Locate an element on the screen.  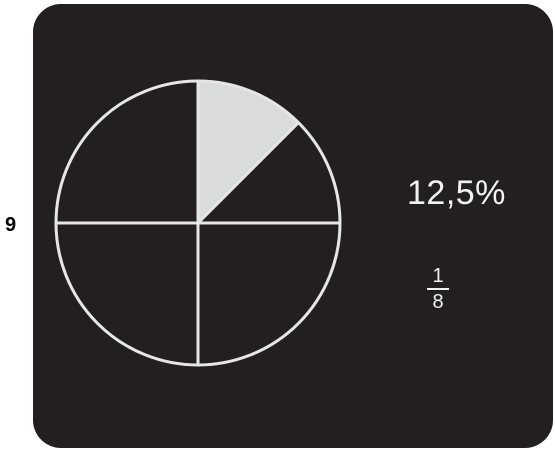
fraction-bar is located at coordinates (438, 289).